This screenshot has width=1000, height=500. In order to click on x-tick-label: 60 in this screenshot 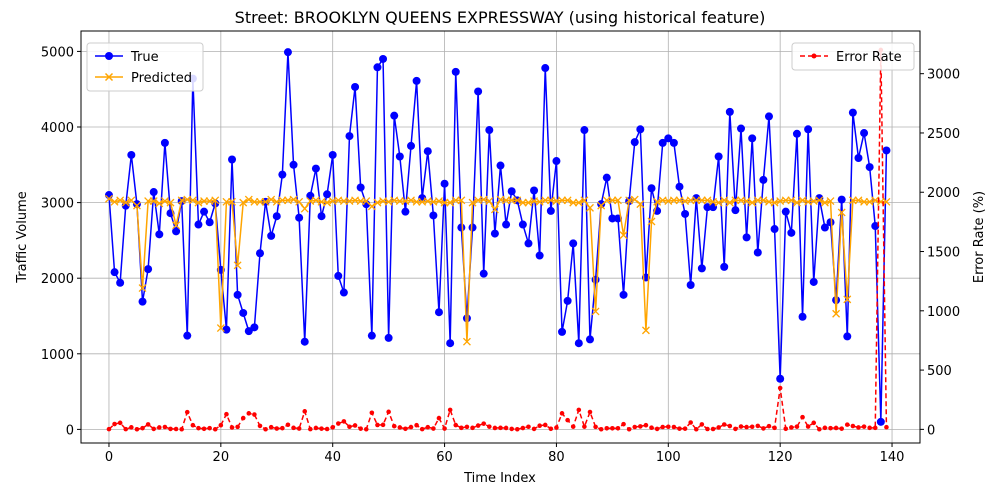, I will do `click(444, 457)`.